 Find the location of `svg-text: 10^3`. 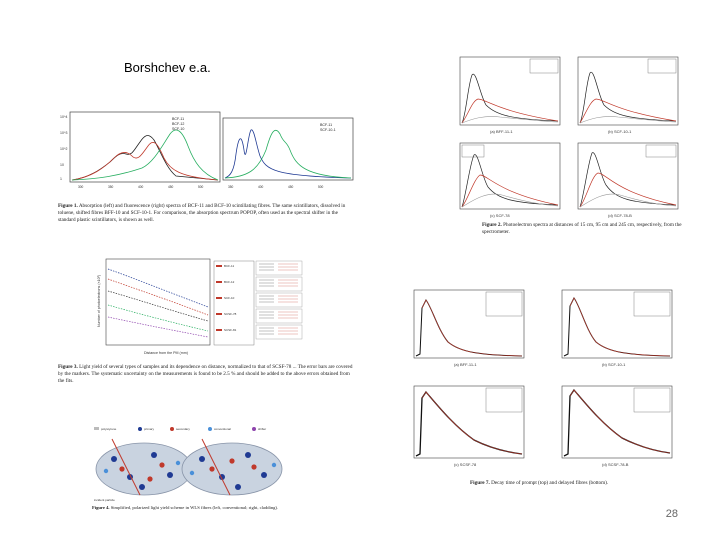

svg-text: 10^3 is located at coordinates (64, 133).